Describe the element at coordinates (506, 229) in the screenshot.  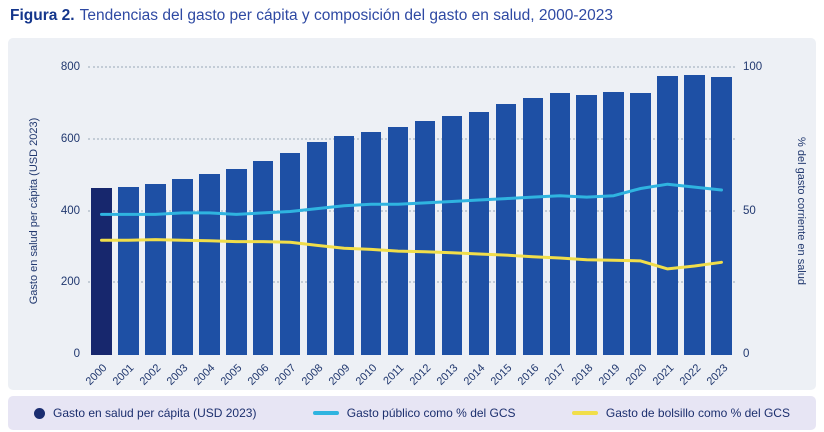
I see `bar-2015` at that location.